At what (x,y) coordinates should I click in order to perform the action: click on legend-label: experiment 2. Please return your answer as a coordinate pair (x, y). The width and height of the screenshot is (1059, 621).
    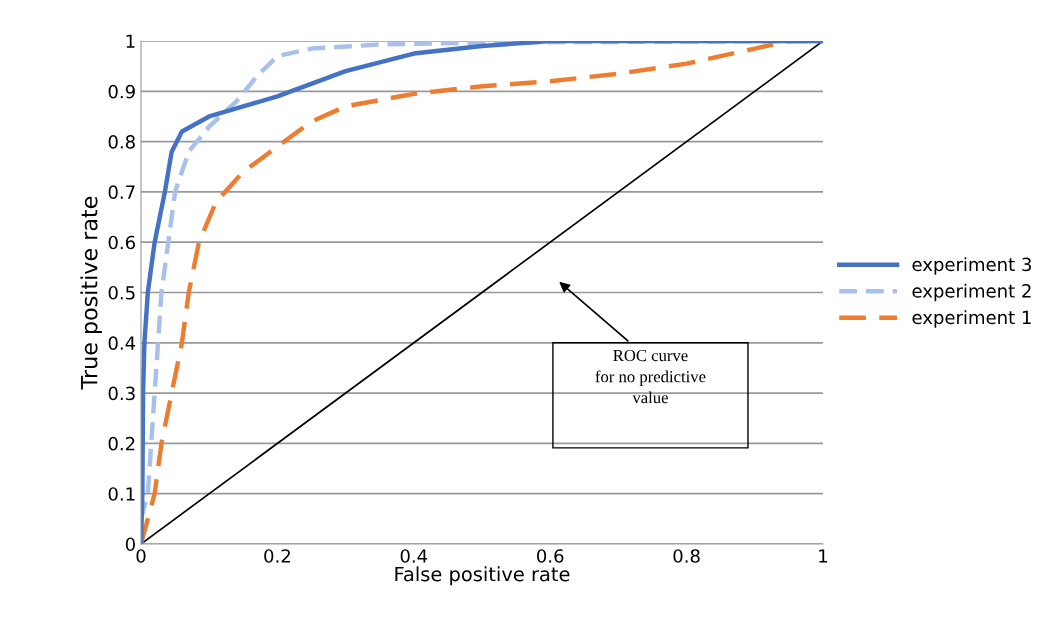
    Looking at the image, I should click on (971, 292).